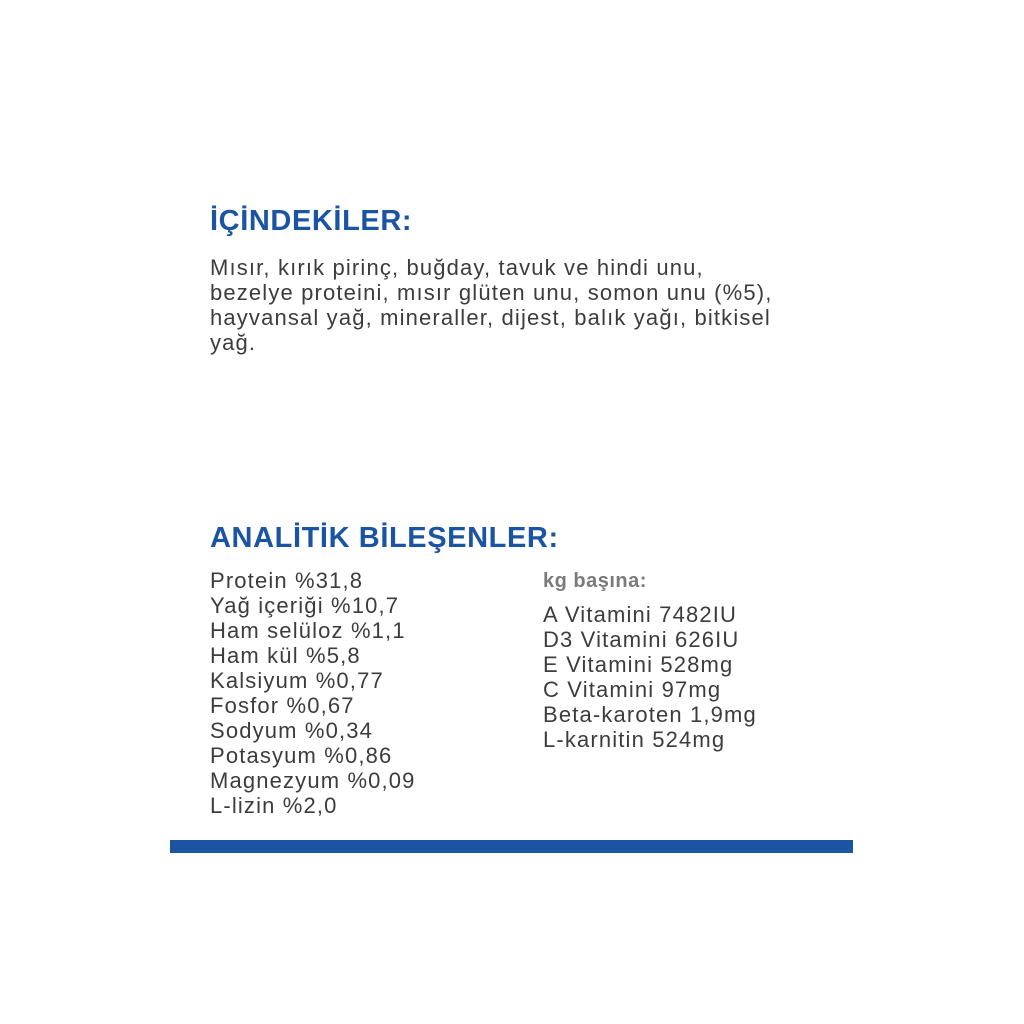 The height and width of the screenshot is (1024, 1024). What do you see at coordinates (641, 639) in the screenshot?
I see `vitamin-item: D3 Vitamini 626IU` at bounding box center [641, 639].